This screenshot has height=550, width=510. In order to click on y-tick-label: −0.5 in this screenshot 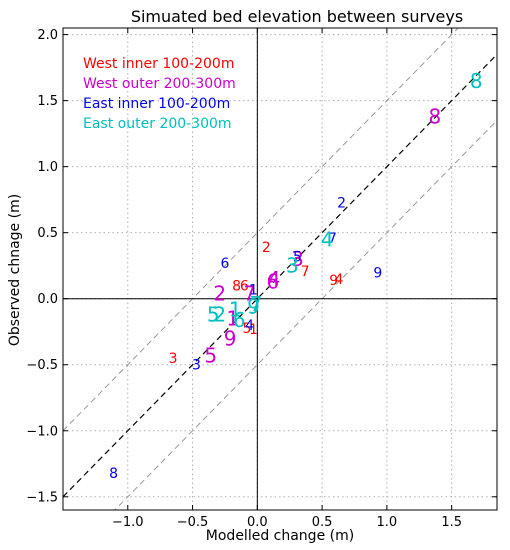, I will do `click(42, 365)`.